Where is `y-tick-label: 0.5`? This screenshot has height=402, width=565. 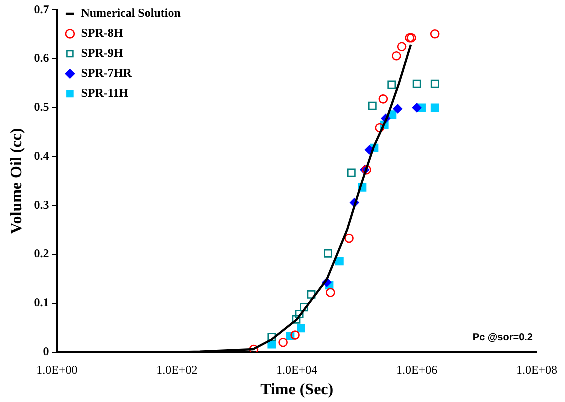 y-tick-label: 0.5 is located at coordinates (42, 107).